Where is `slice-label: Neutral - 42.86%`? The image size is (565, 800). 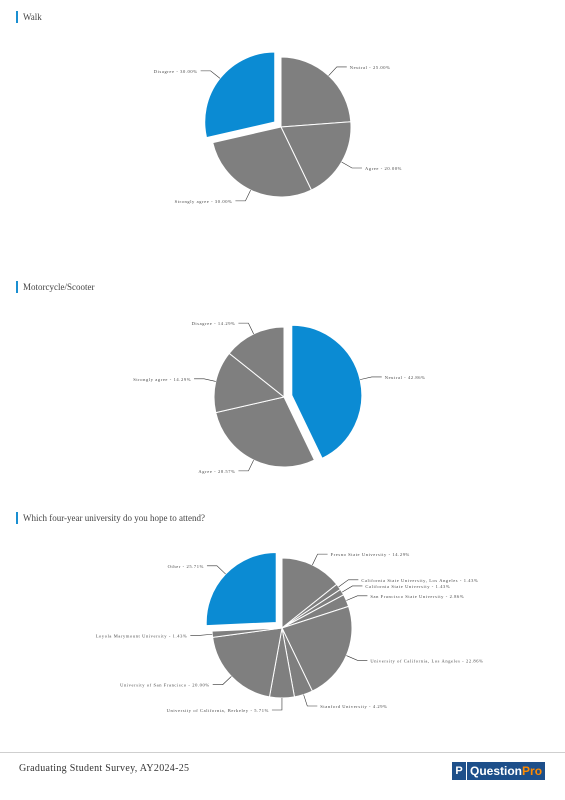
slice-label: Neutral - 42.86% is located at coordinates (405, 377).